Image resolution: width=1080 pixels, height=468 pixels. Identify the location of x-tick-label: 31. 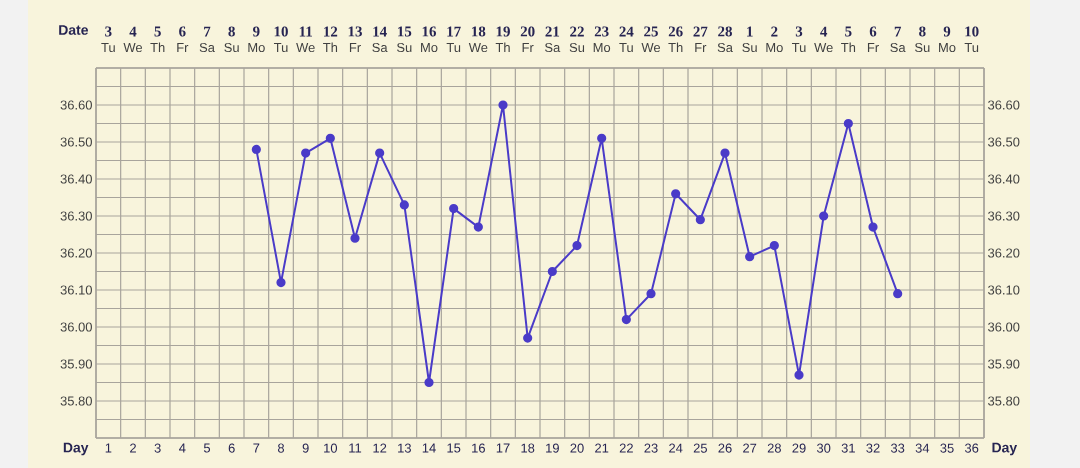
(848, 448).